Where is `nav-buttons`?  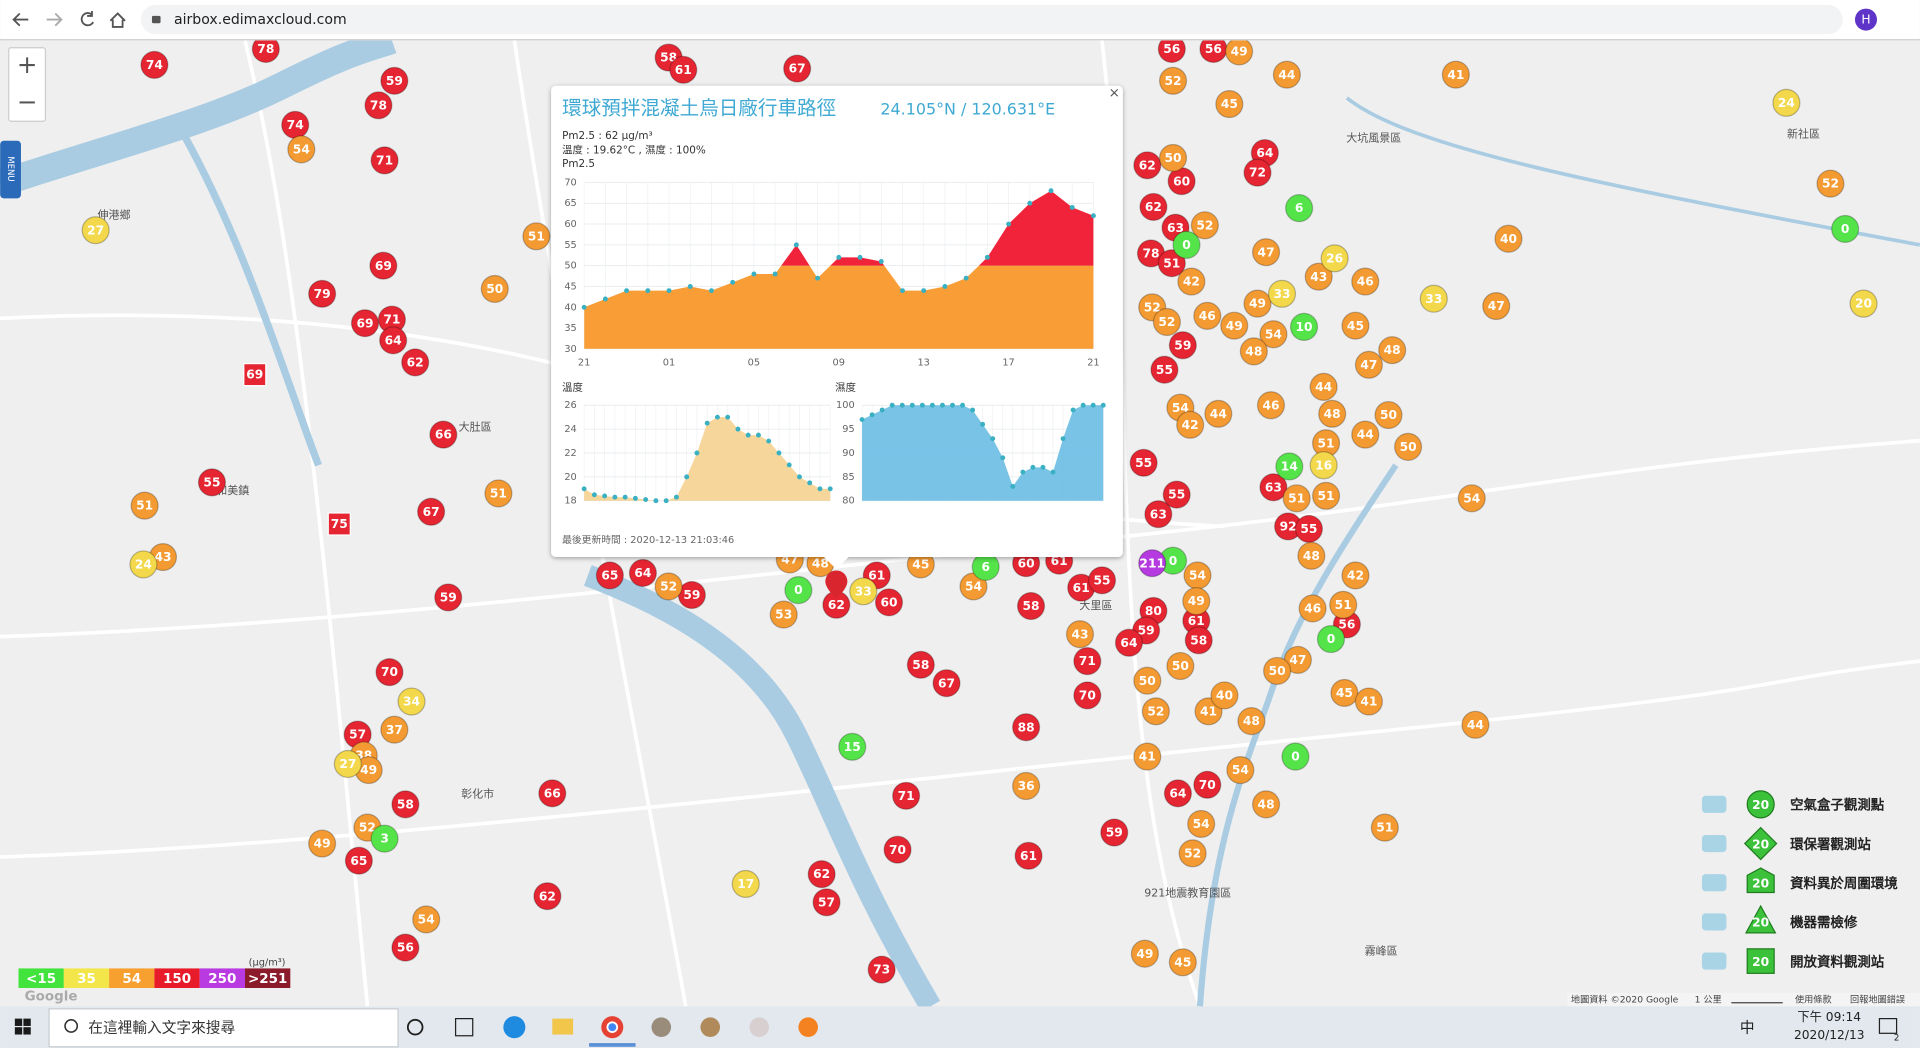
nav-buttons is located at coordinates (69, 19).